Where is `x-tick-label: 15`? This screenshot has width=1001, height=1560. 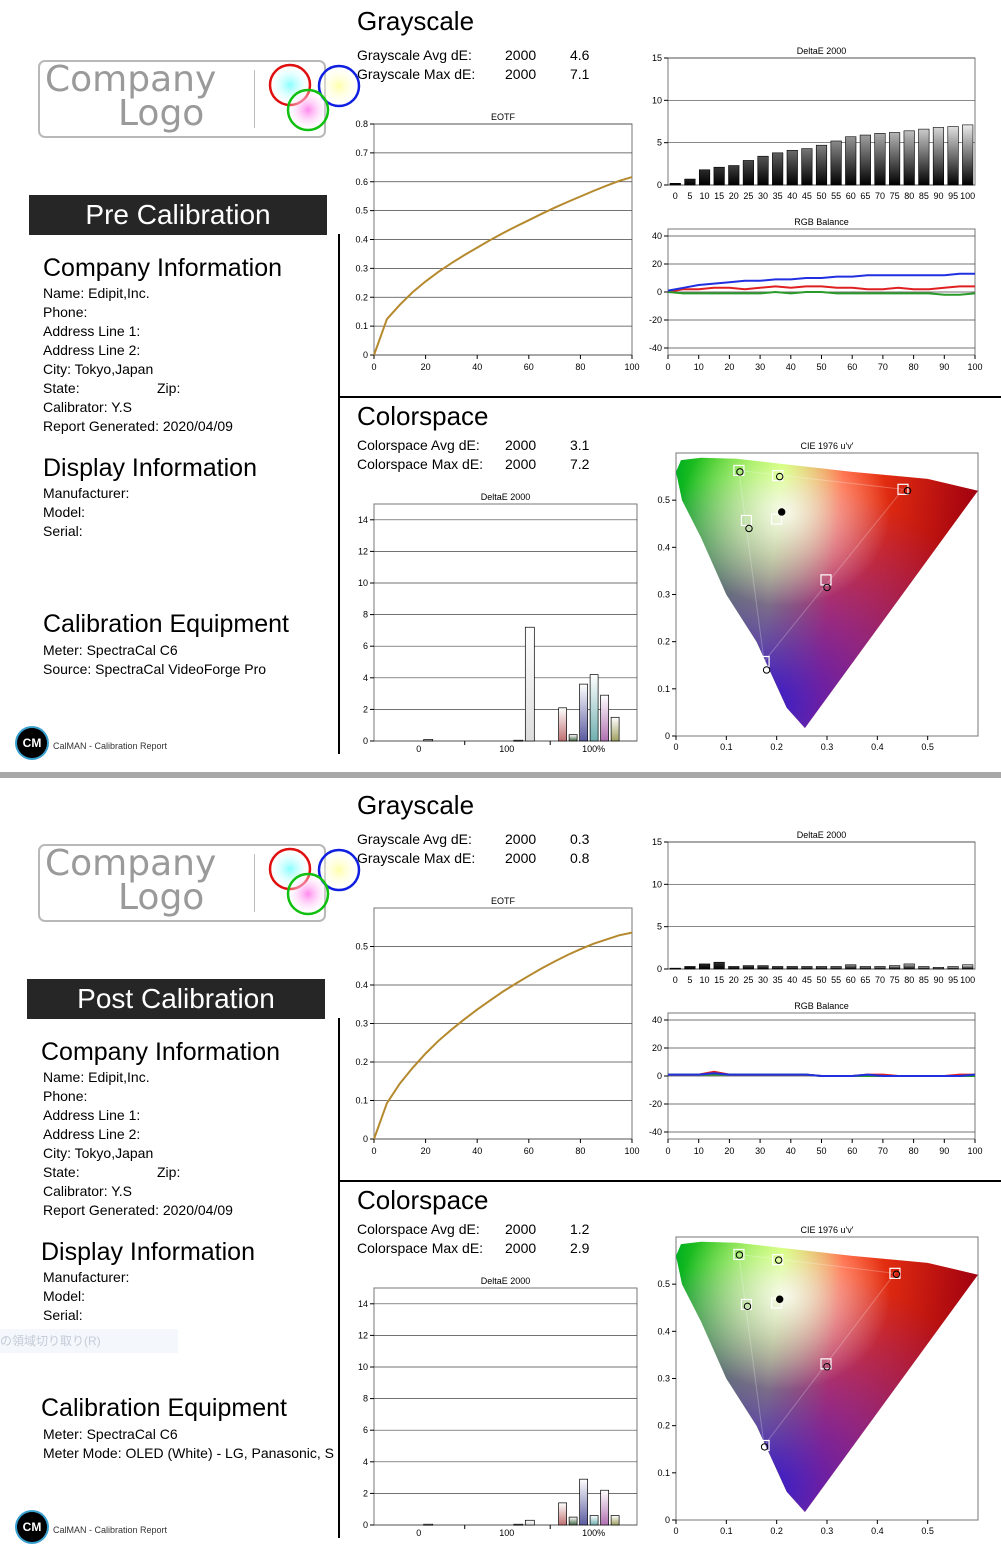 x-tick-label: 15 is located at coordinates (719, 196).